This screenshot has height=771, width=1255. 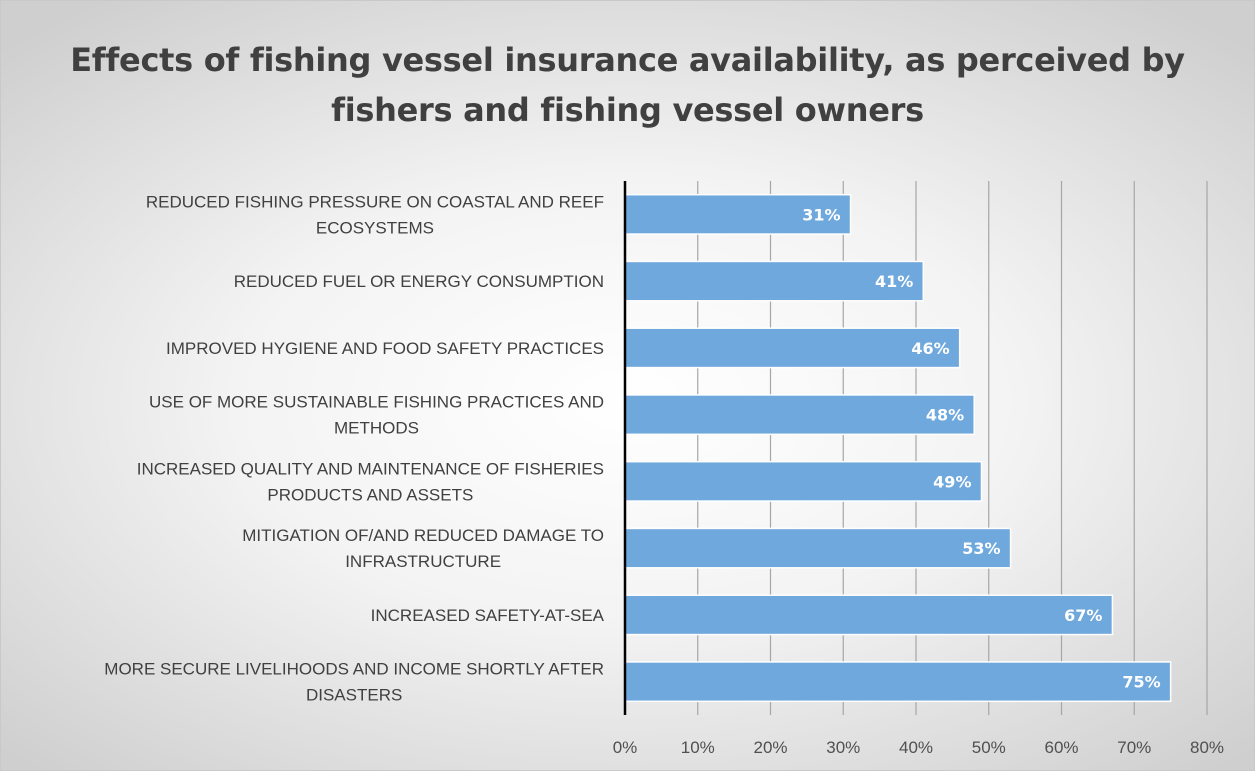 What do you see at coordinates (843, 747) in the screenshot?
I see `x-tick-label: 30%` at bounding box center [843, 747].